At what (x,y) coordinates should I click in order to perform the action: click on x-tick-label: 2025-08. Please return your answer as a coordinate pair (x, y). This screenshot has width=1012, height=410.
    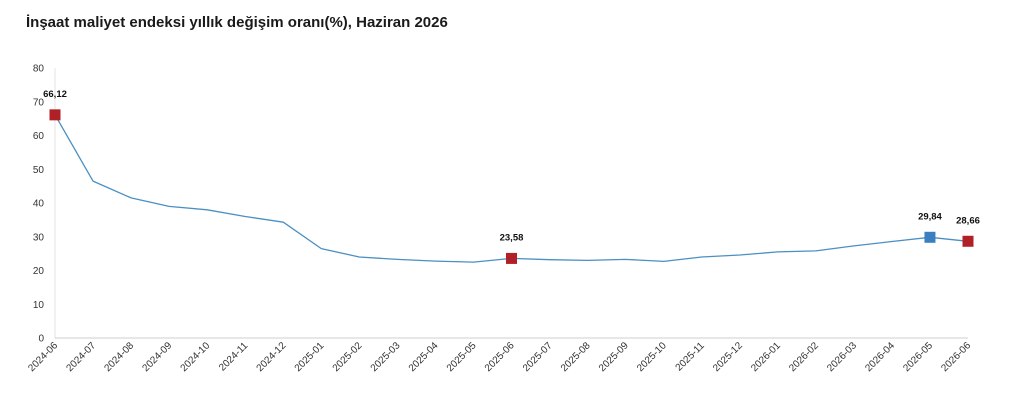
    Looking at the image, I should click on (576, 357).